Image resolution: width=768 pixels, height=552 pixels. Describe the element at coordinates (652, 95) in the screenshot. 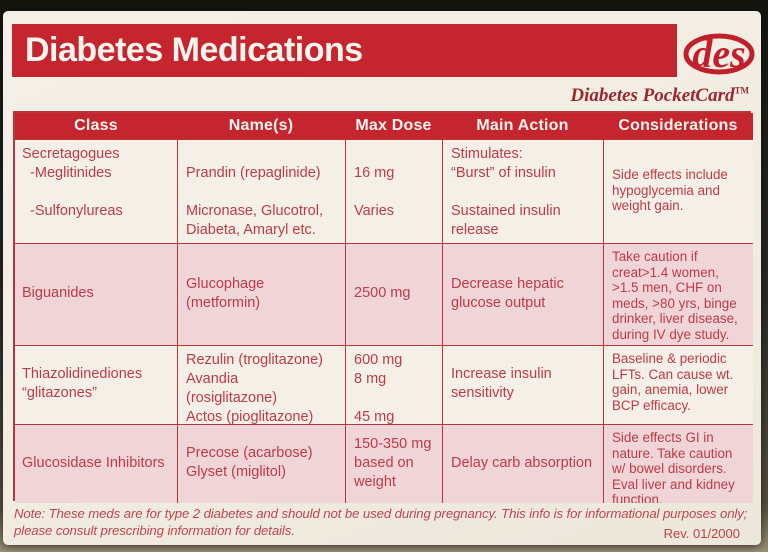

I see `brand-label: Diabetes PocketCard` at that location.